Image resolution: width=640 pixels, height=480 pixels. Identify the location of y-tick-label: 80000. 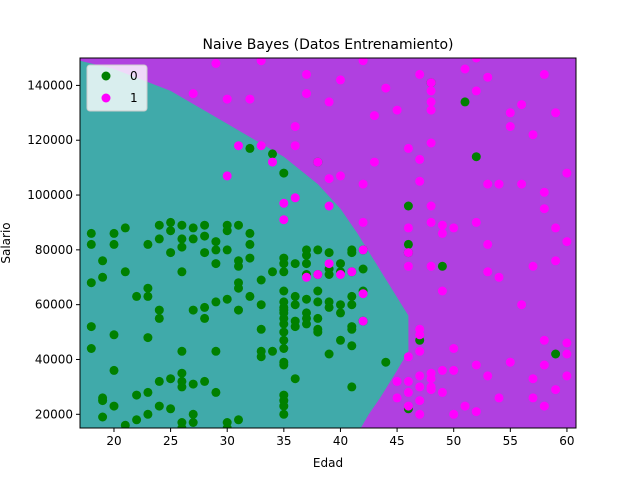
(54, 250).